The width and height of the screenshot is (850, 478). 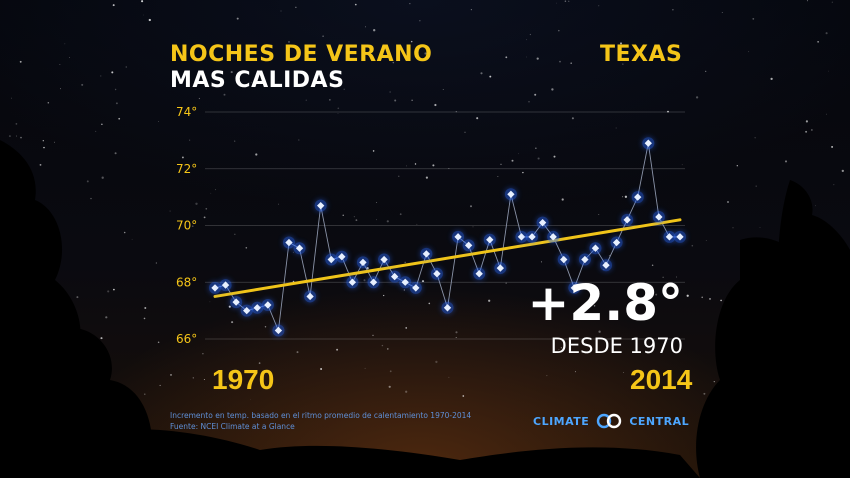 I want to click on trend-line, so click(x=447, y=258).